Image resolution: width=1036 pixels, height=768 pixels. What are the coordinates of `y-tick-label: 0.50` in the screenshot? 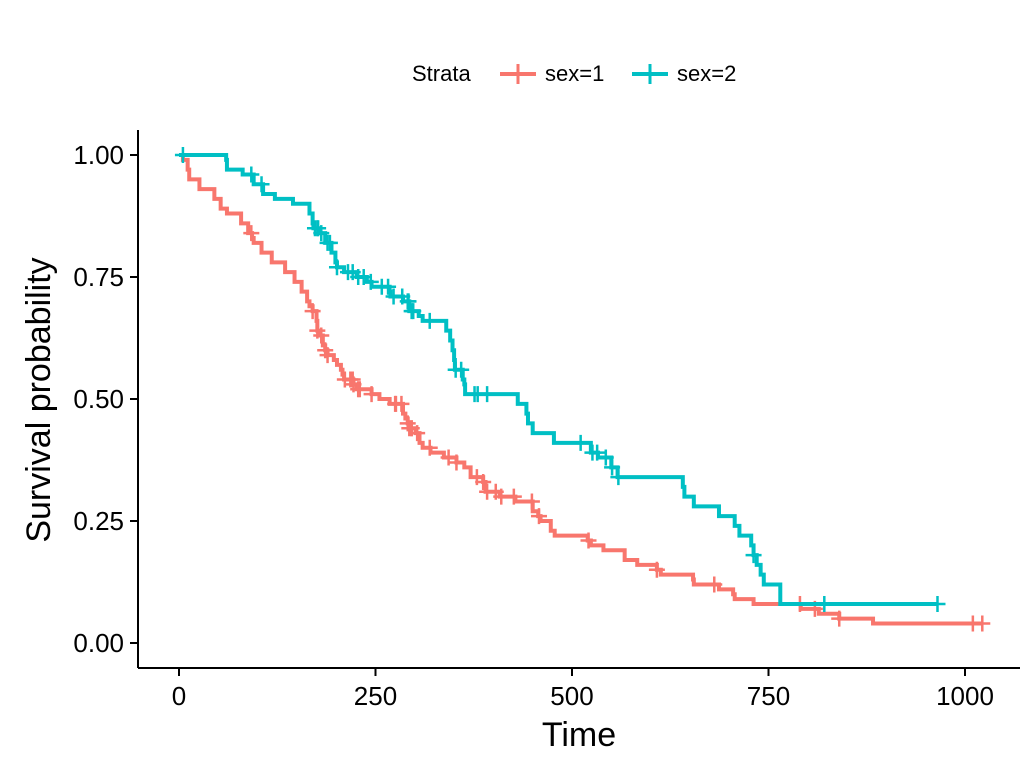 It's located at (98, 399).